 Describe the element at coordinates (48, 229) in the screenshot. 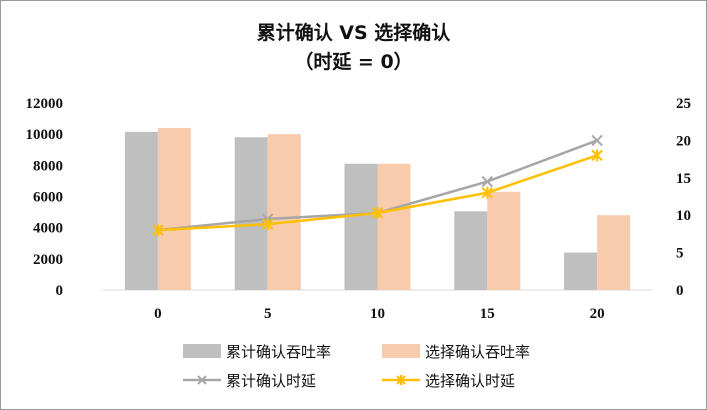

I see `y-left-tick-label: 4000` at that location.